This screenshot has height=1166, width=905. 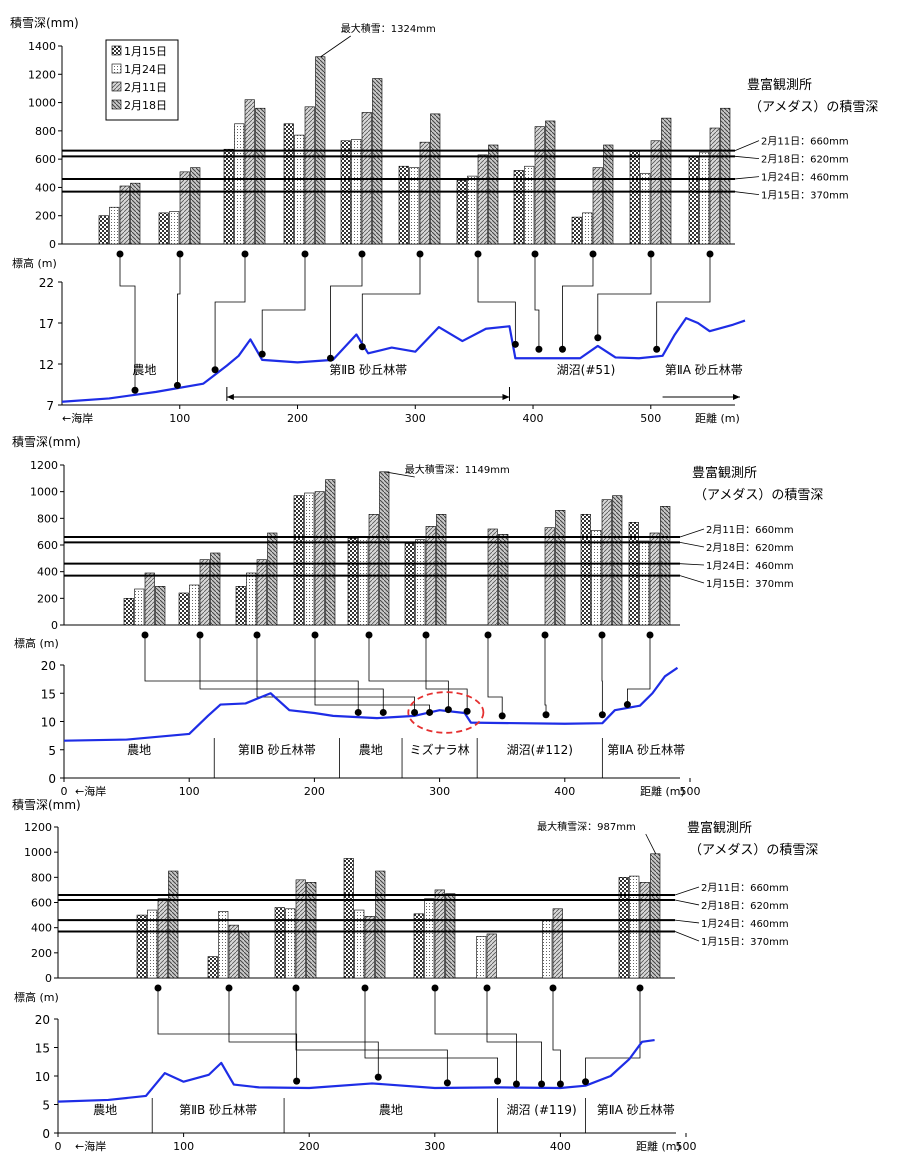 I want to click on profile-y-tick-label: 15, so click(x=42, y=1049).